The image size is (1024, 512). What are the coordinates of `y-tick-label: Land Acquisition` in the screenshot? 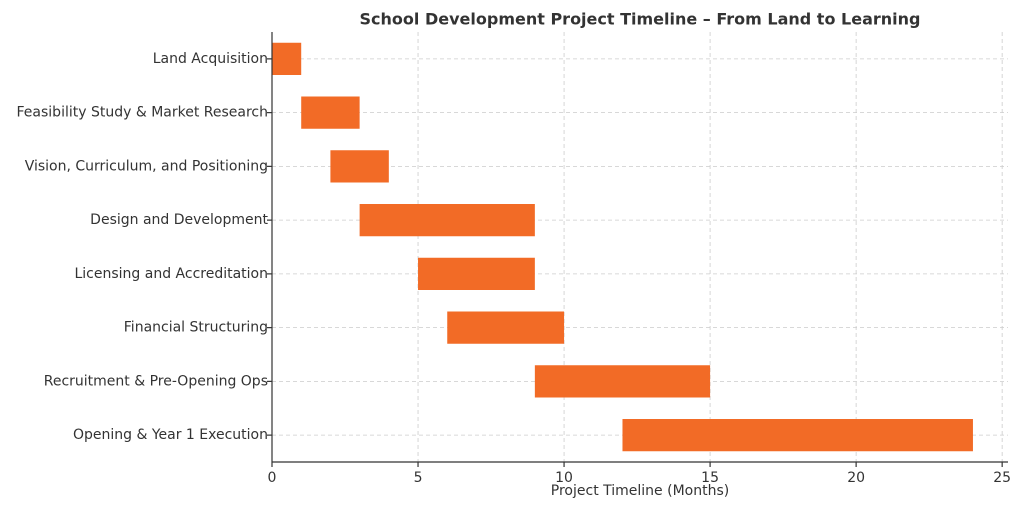 It's located at (210, 59).